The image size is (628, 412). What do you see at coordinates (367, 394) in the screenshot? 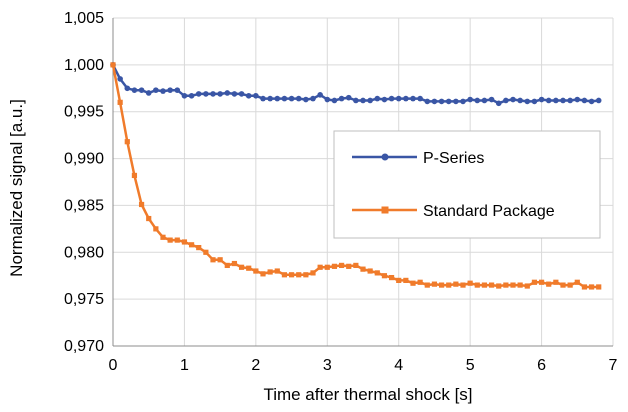
I see `x-axis-label: Time after thermal shock [s]` at bounding box center [367, 394].